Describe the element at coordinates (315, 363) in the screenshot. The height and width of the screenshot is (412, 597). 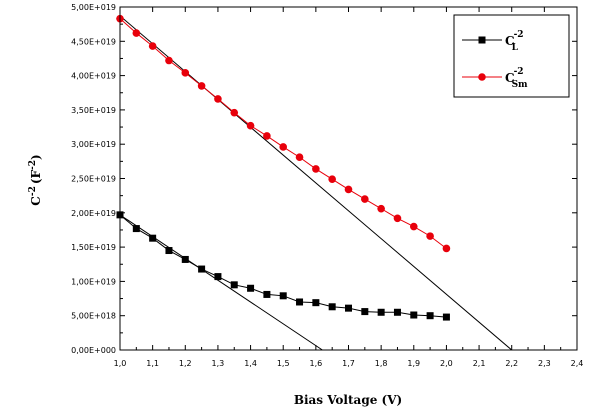
I see `x-tick-label: 1,6` at that location.